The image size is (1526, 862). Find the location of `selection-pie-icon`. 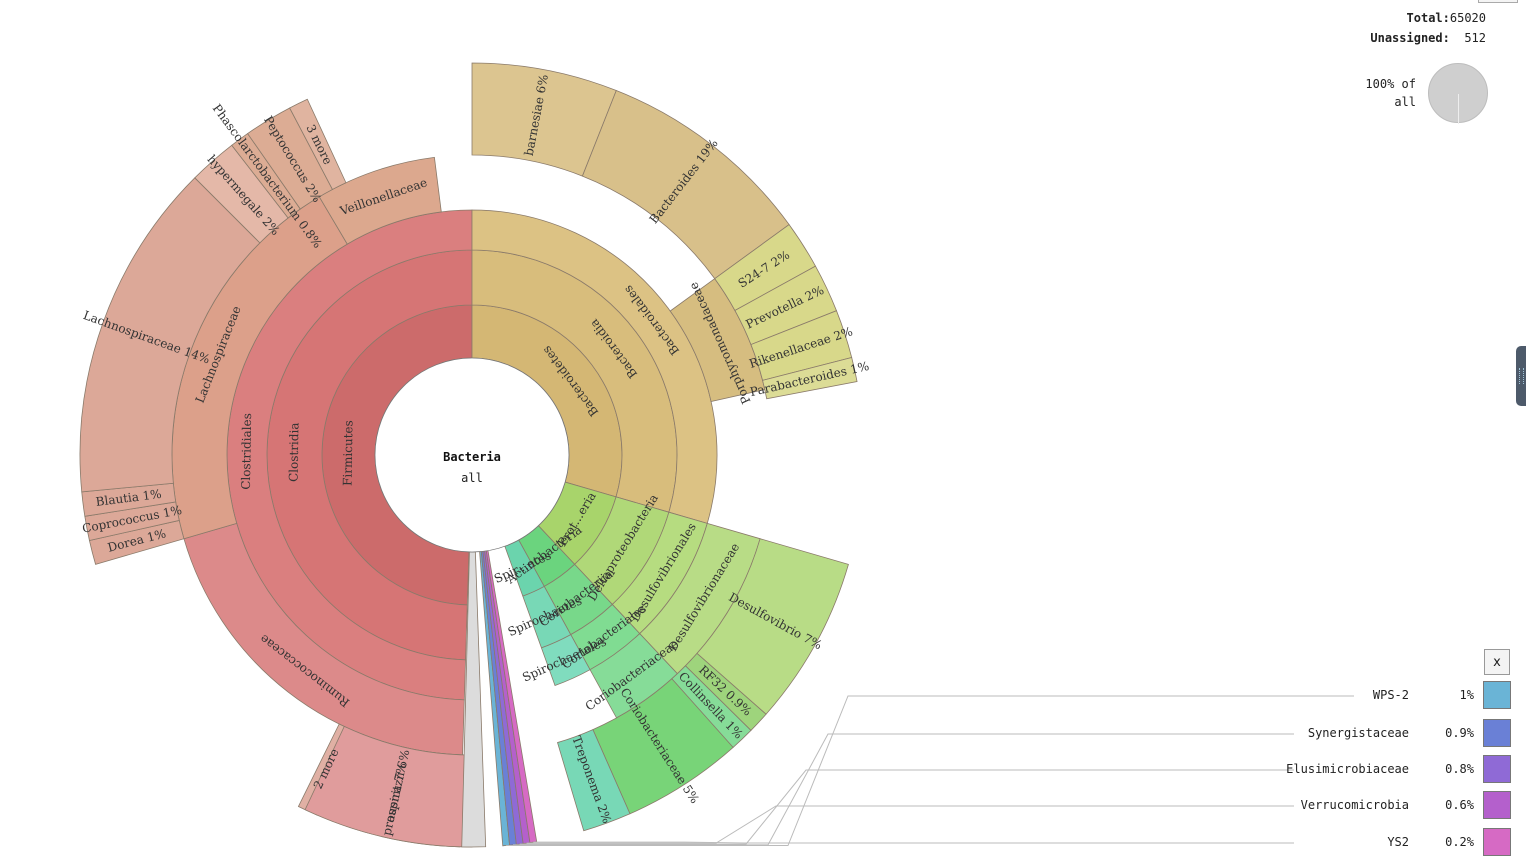

selection-pie-icon is located at coordinates (1458, 93).